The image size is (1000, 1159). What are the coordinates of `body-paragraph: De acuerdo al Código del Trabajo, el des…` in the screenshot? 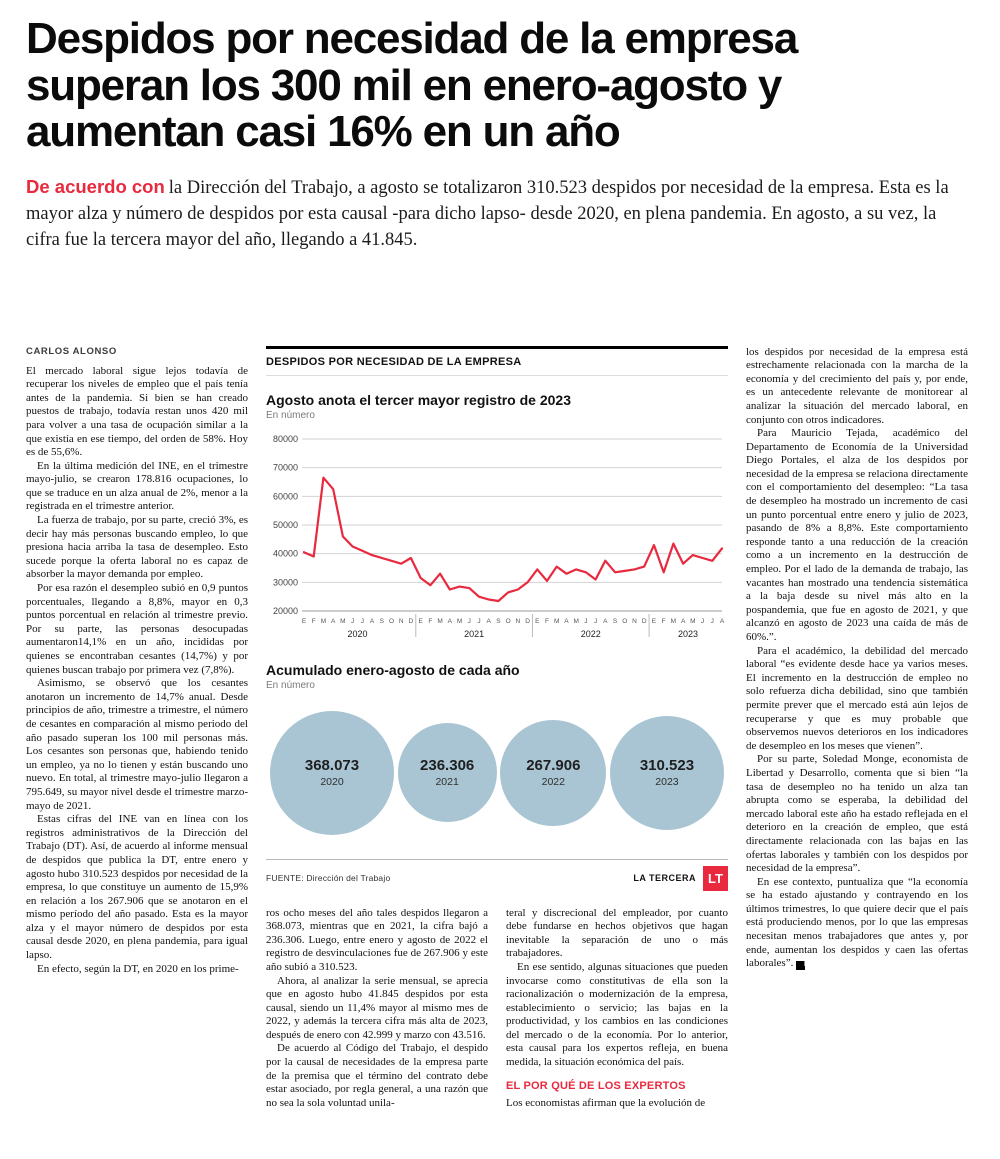 It's located at (377, 1075).